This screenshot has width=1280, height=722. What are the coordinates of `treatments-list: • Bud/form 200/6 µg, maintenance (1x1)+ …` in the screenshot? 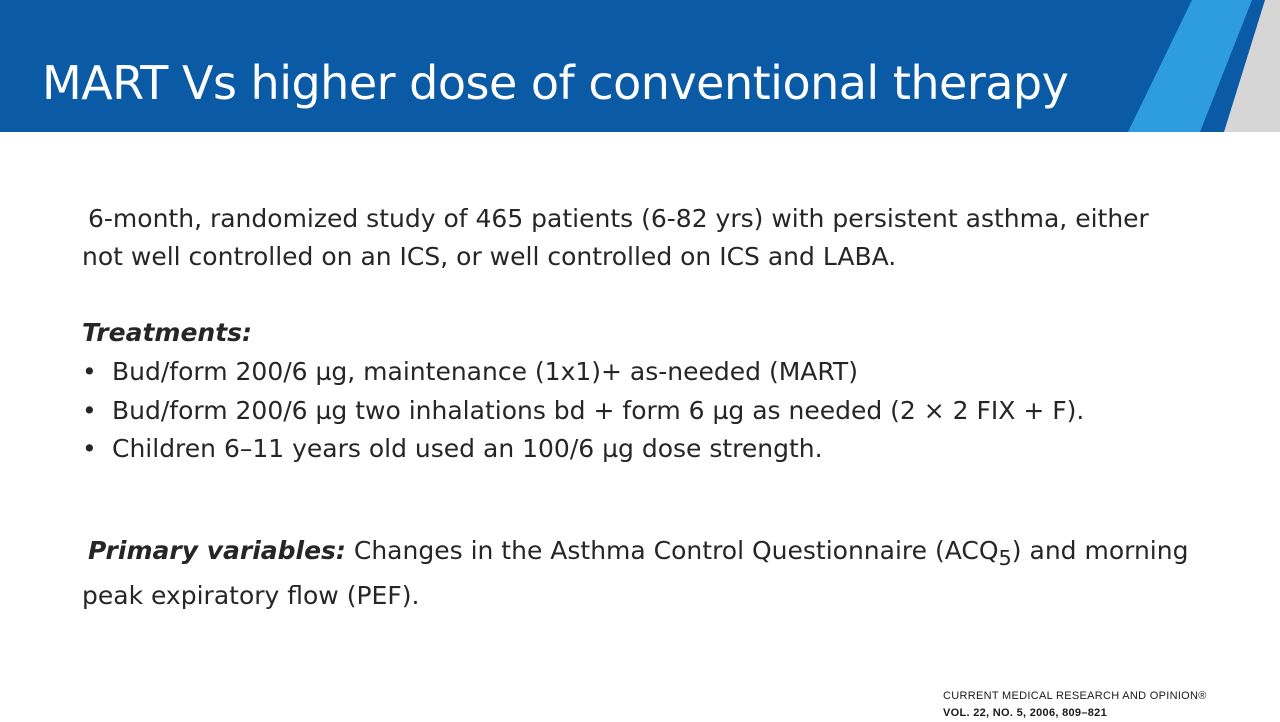 It's located at (583, 411).